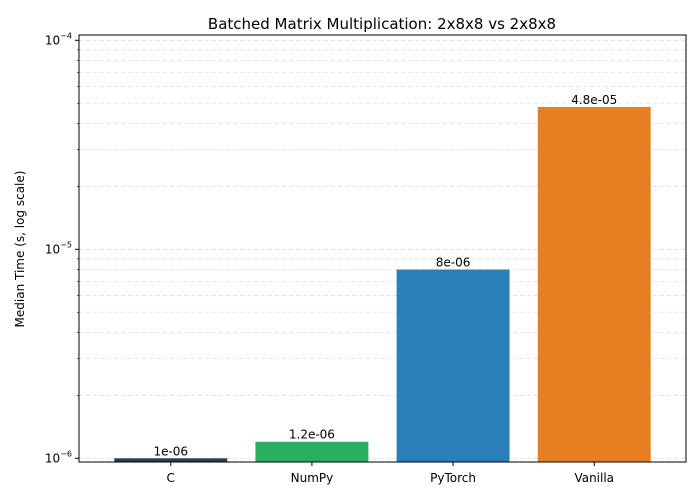 This screenshot has height=504, width=700. Describe the element at coordinates (312, 451) in the screenshot. I see `bar-numpy` at that location.